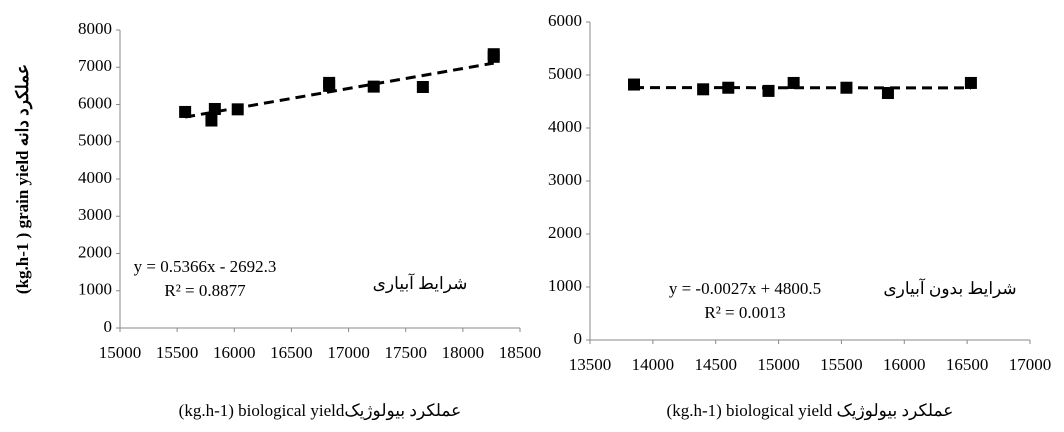 Image resolution: width=1064 pixels, height=432 pixels. I want to click on x-tick-label: 13500, so click(590, 364).